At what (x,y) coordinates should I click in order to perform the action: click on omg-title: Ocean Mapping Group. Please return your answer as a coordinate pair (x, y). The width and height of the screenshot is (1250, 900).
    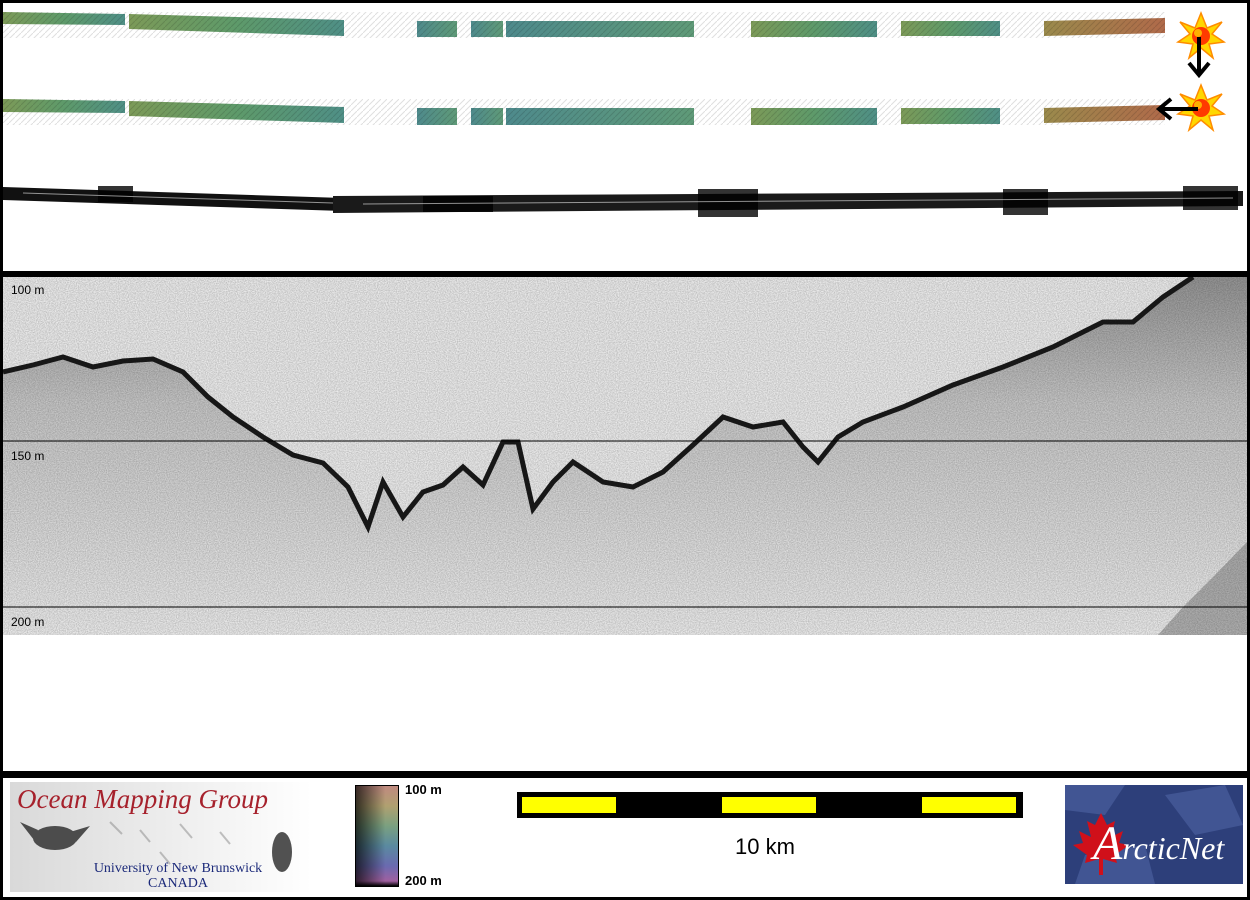
    Looking at the image, I should click on (142, 799).